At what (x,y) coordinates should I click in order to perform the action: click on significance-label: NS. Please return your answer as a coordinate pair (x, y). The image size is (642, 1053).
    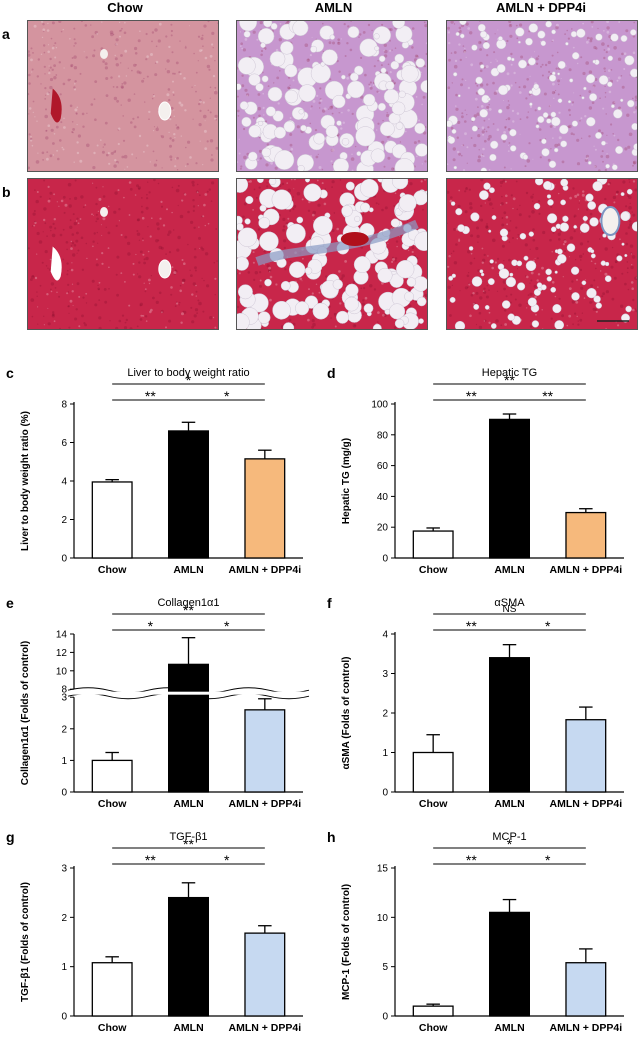
    Looking at the image, I should click on (510, 609).